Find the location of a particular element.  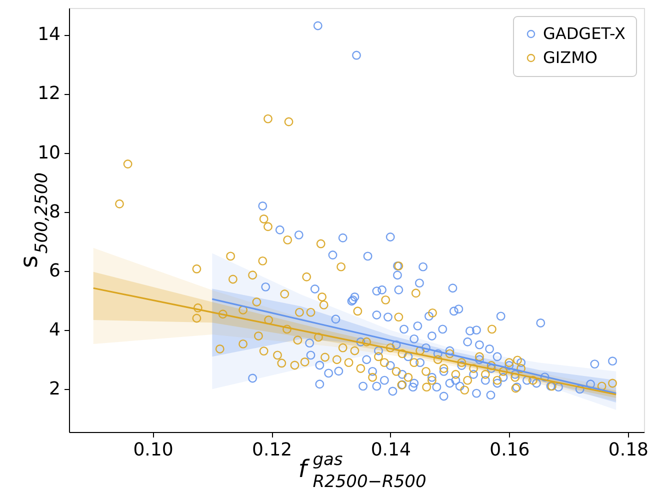

y-tick-label: 6 is located at coordinates (54, 271).